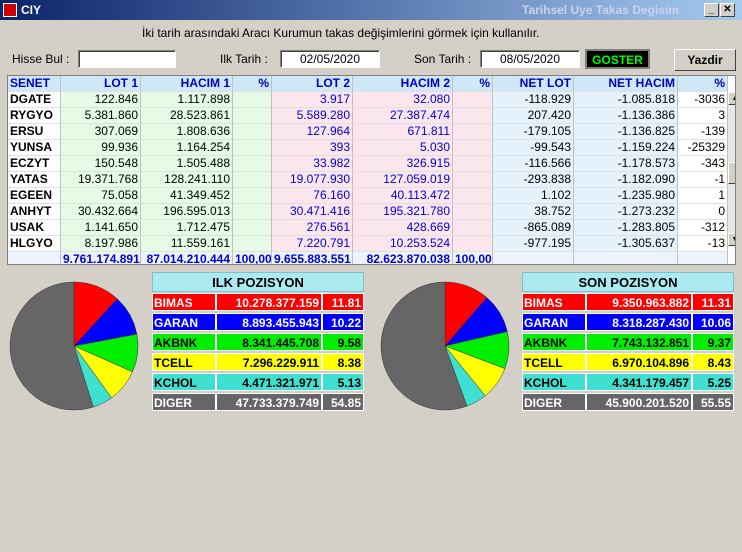 The image size is (742, 552). Describe the element at coordinates (34, 212) in the screenshot. I see `table-cell: ANHYT` at that location.